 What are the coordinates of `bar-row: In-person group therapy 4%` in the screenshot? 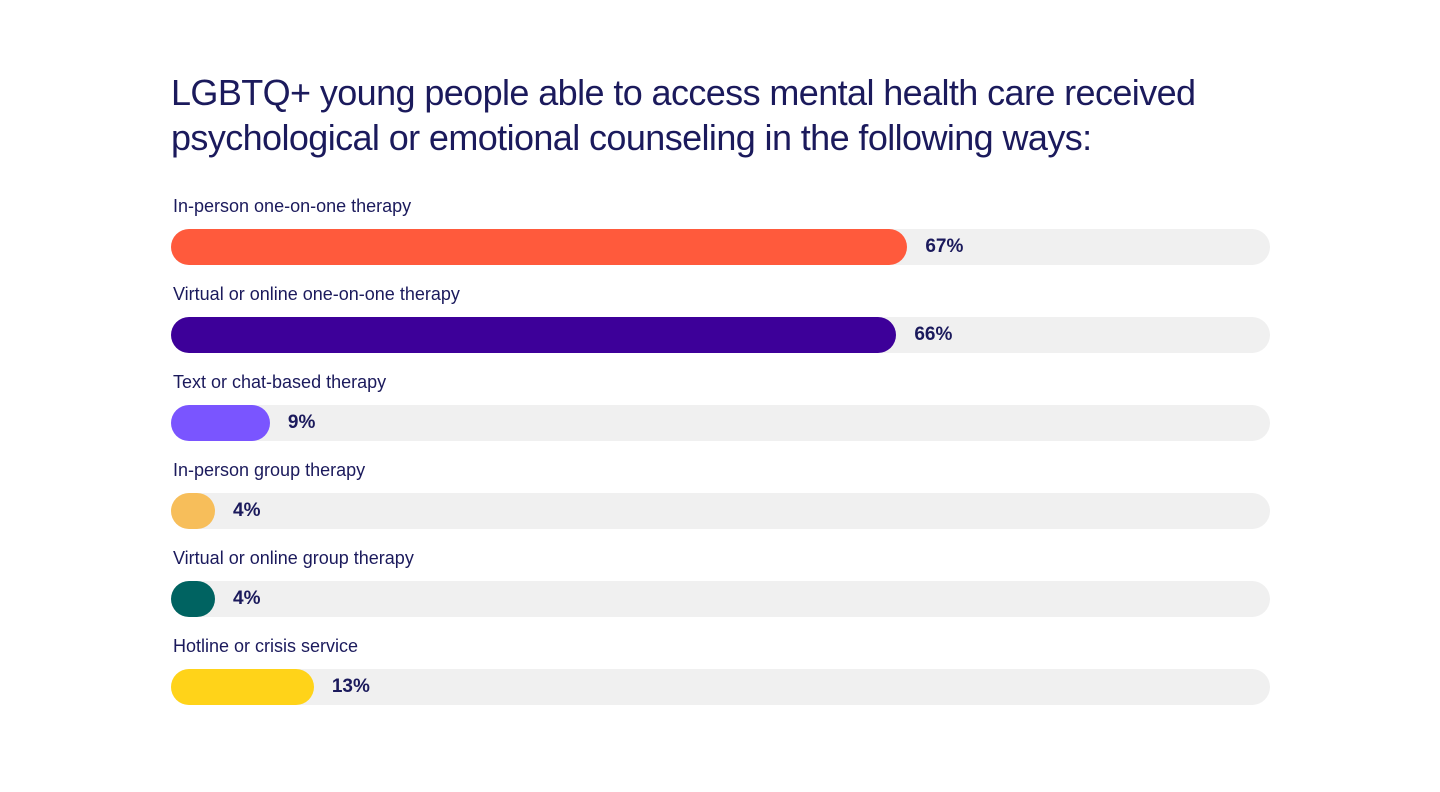 It's located at (720, 502).